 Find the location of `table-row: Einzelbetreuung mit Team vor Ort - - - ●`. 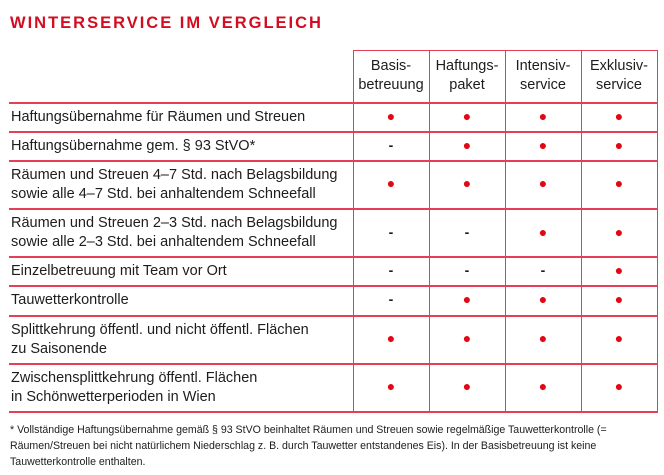

table-row: Einzelbetreuung mit Team vor Ort - - - ● is located at coordinates (333, 272).